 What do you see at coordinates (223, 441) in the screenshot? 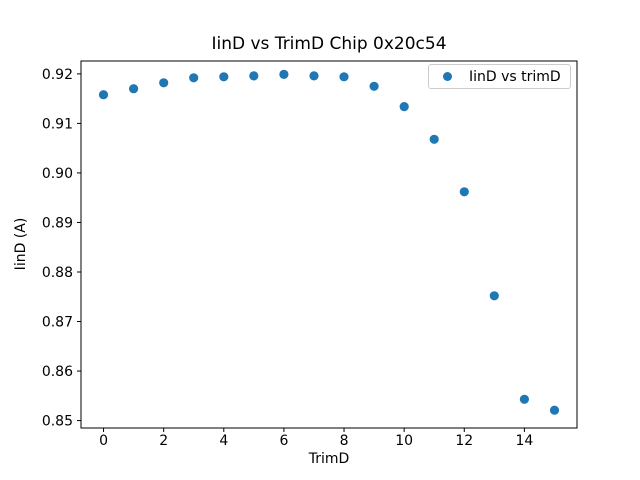
I see `x-tick-label: 4` at bounding box center [223, 441].